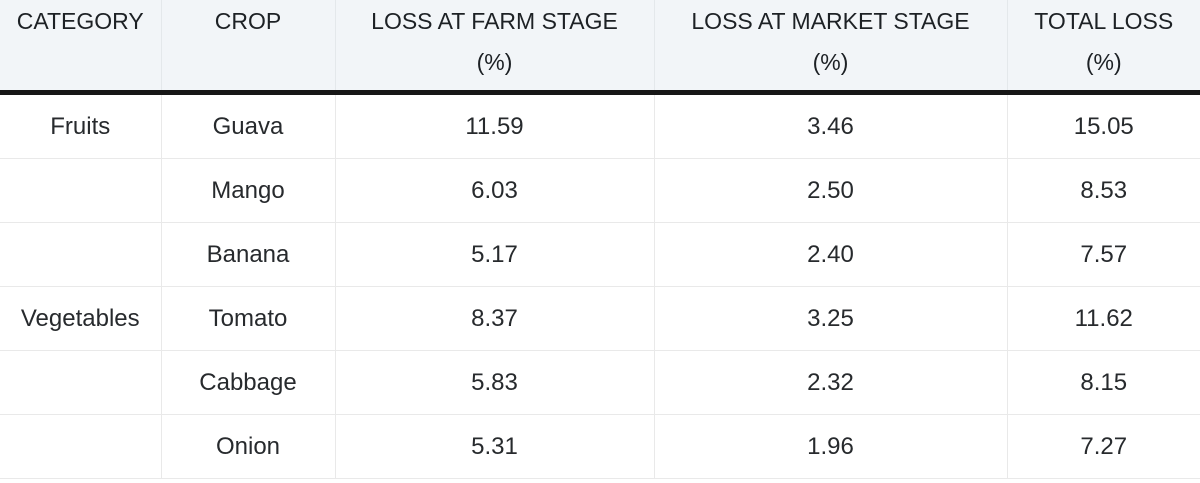 The height and width of the screenshot is (483, 1200). Describe the element at coordinates (248, 382) in the screenshot. I see `cell-crop: Cabbage` at that location.